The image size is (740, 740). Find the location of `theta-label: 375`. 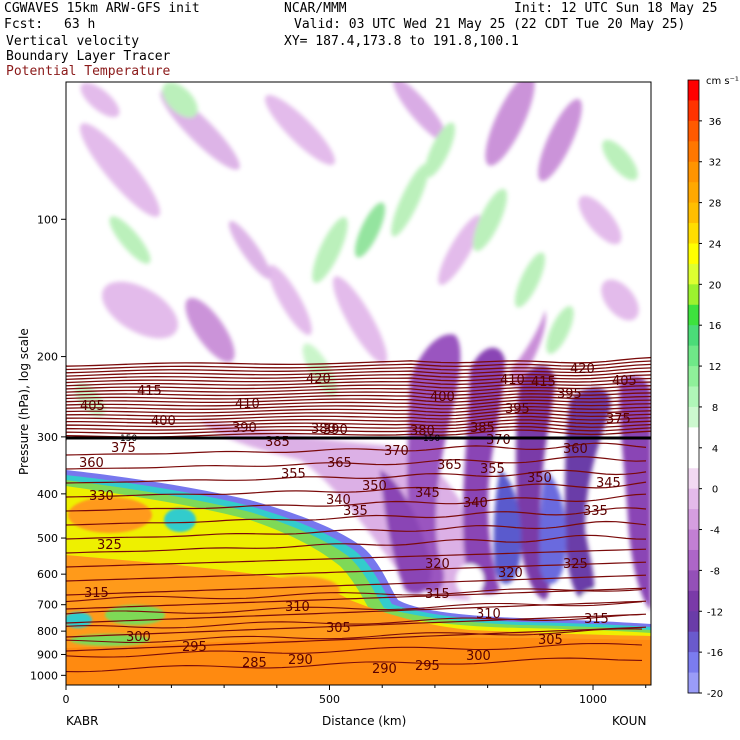

theta-label: 375 is located at coordinates (123, 448).